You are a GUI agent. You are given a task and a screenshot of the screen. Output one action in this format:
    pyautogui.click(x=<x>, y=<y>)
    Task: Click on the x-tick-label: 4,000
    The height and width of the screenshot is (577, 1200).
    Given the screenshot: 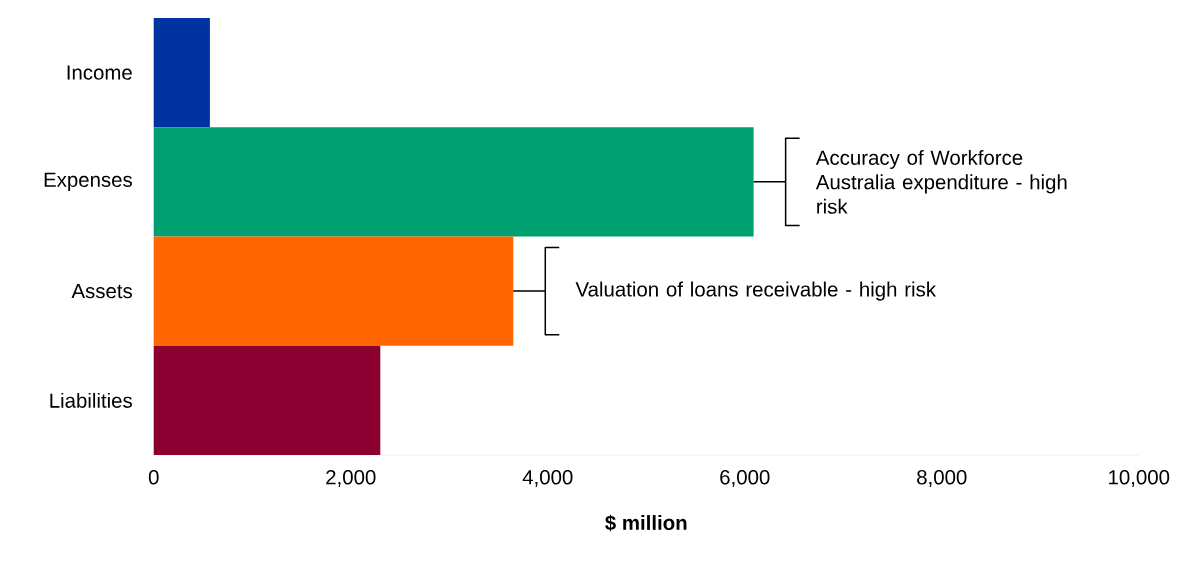 What is the action you would take?
    pyautogui.click(x=547, y=478)
    